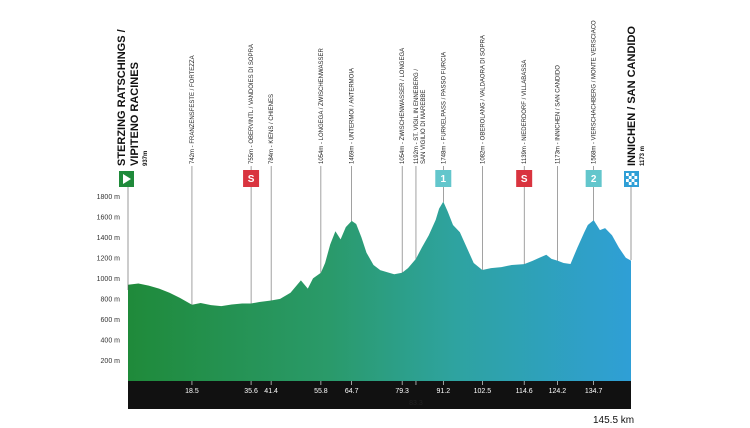 Image resolution: width=750 pixels, height=428 pixels. I want to click on total-distance-label: 145.5 km, so click(613, 420).